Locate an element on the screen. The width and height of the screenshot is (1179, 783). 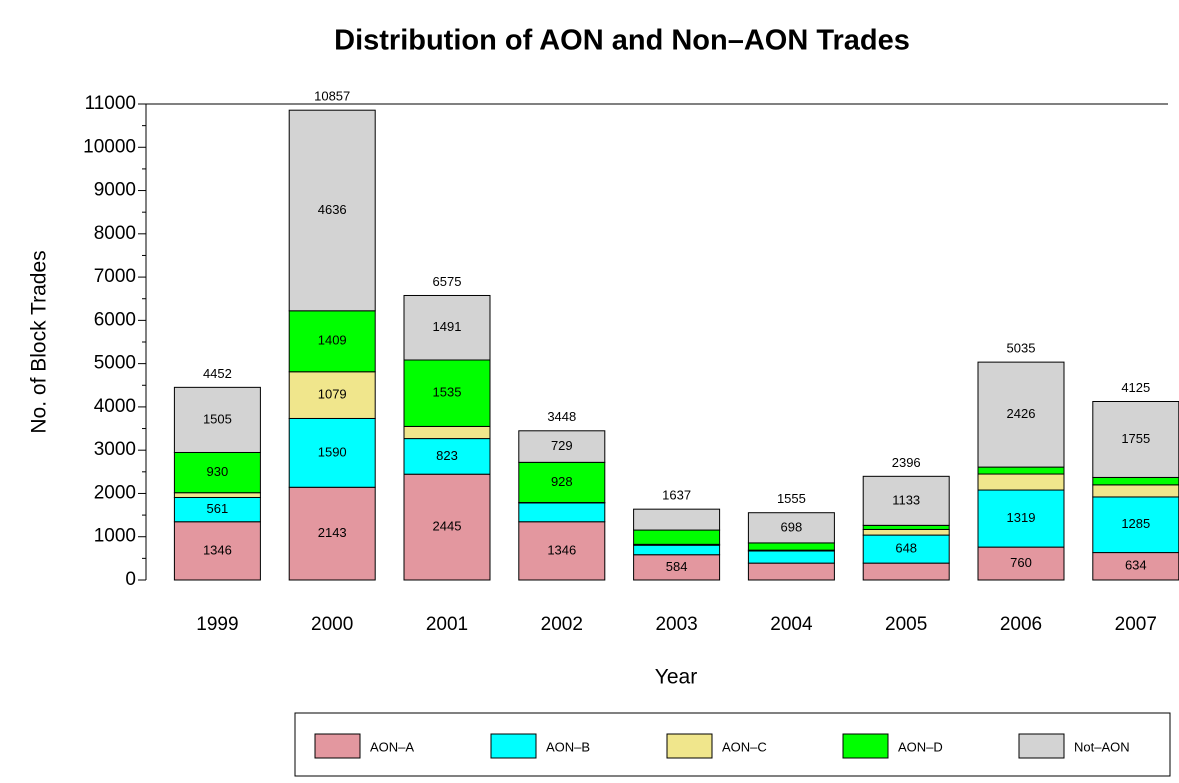
total-label: 1637 is located at coordinates (676, 495).